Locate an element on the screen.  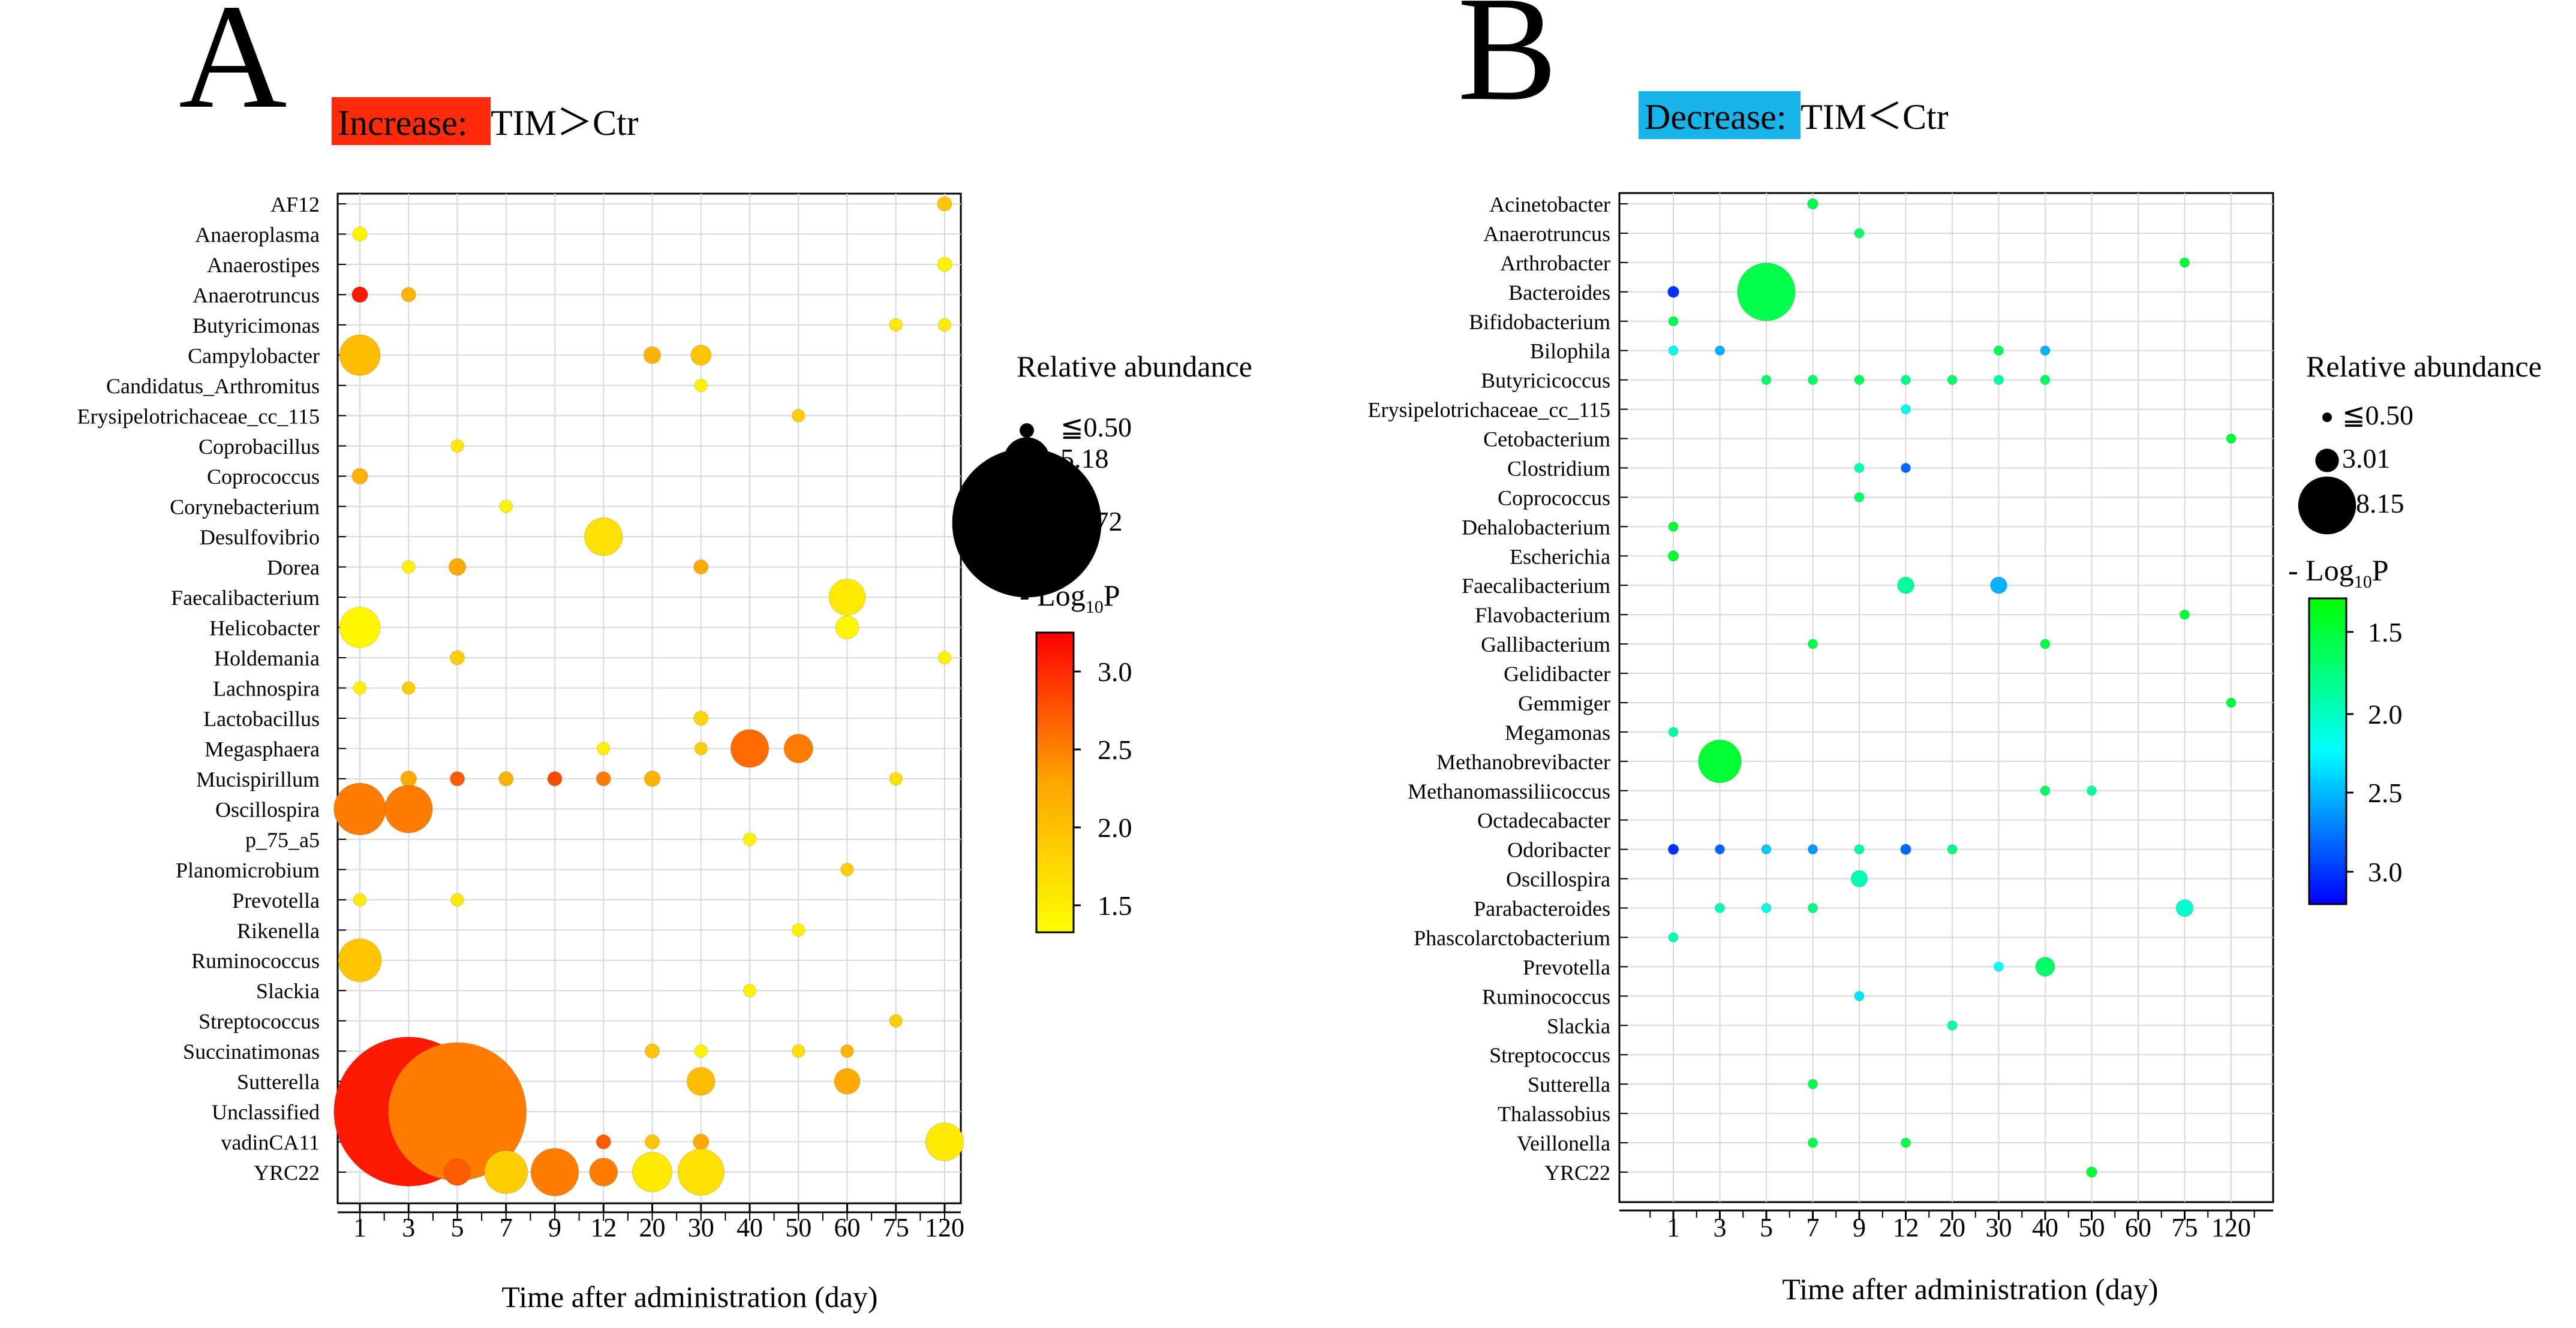
panel-b-y-tick-label: Ruminococcus is located at coordinates (1546, 996).